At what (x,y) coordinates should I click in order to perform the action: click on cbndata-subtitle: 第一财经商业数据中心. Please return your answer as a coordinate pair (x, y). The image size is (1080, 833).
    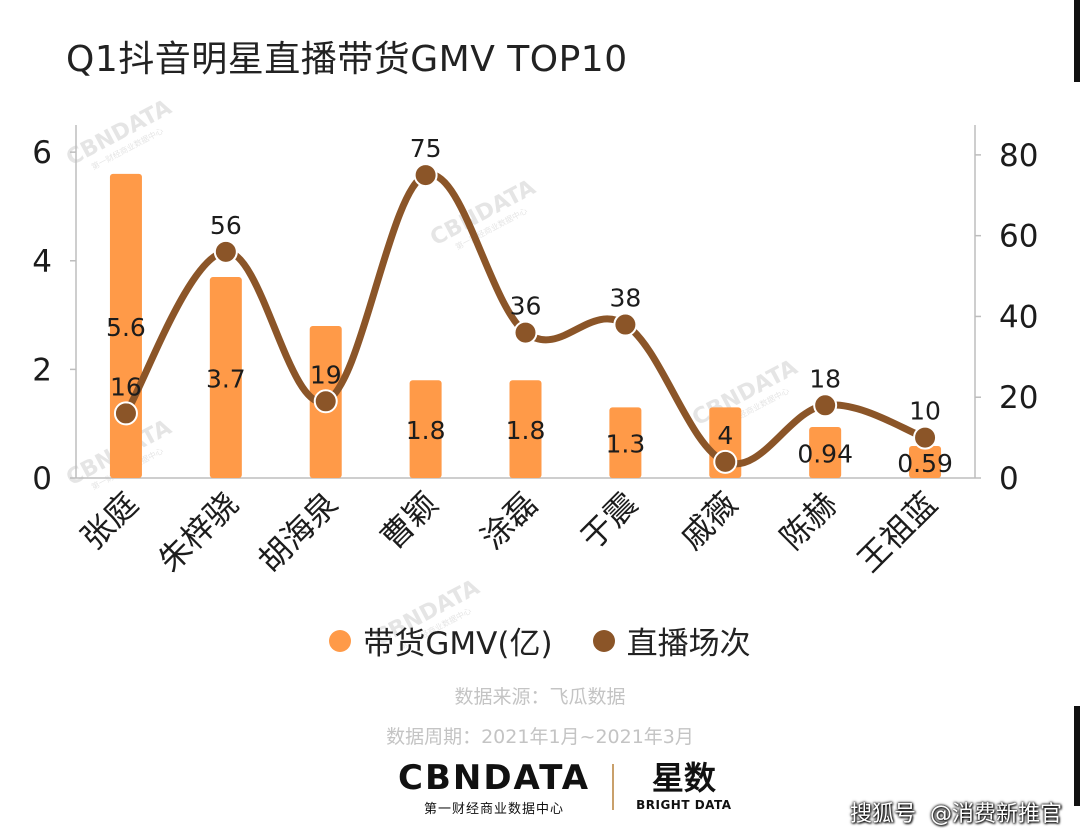
    Looking at the image, I should click on (494, 809).